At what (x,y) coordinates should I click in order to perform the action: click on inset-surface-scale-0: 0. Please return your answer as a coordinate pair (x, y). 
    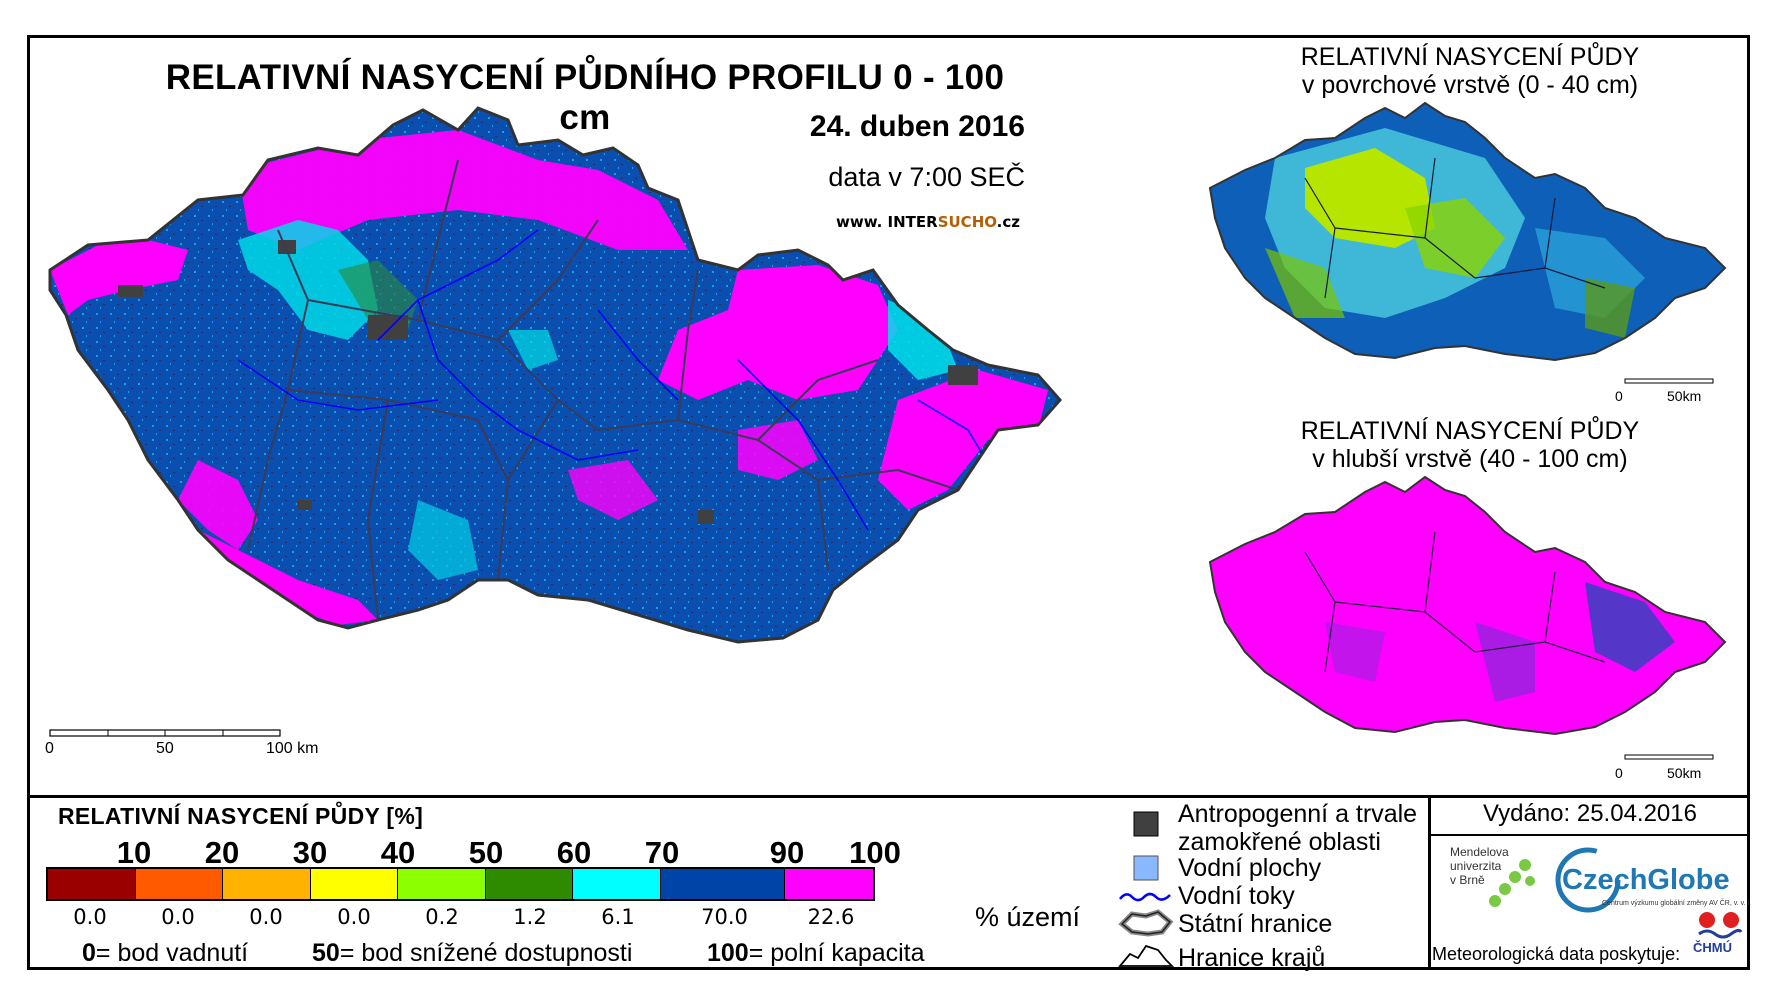
    Looking at the image, I should click on (1619, 396).